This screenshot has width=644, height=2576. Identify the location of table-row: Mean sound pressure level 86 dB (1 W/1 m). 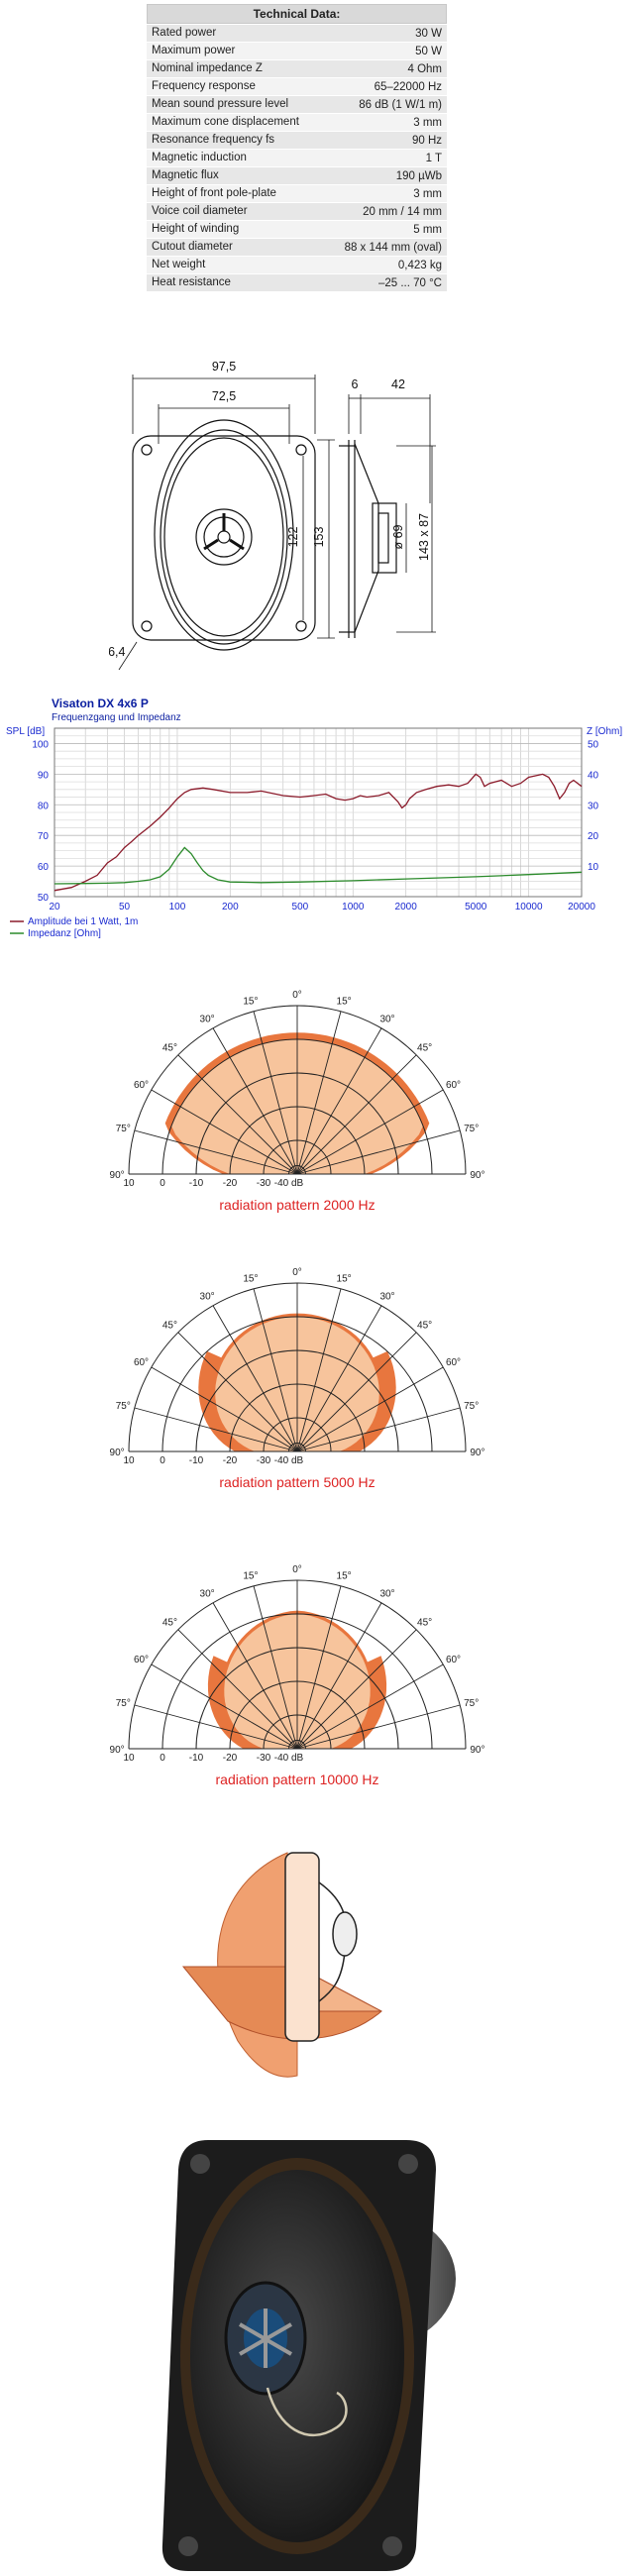
(297, 104).